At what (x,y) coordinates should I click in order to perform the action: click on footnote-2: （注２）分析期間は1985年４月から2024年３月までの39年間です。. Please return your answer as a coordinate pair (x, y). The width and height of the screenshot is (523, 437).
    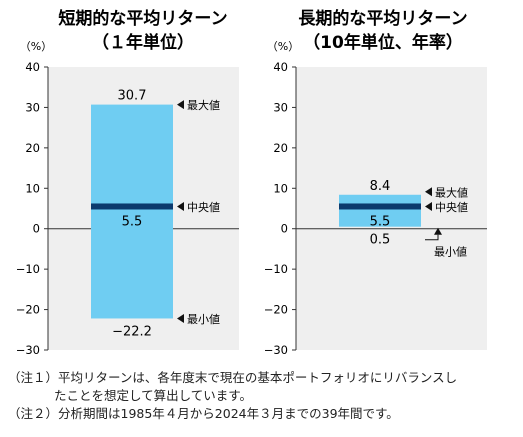
    Looking at the image, I should click on (203, 414).